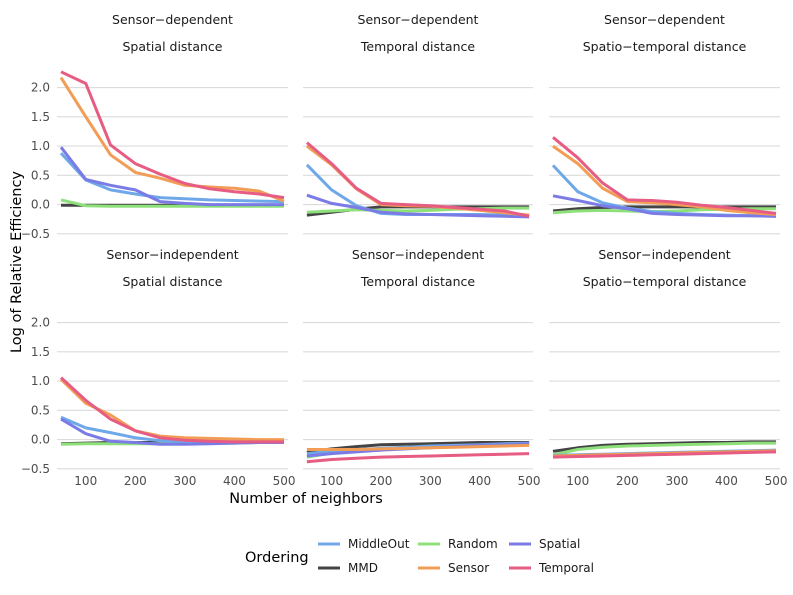 The width and height of the screenshot is (793, 595). Describe the element at coordinates (664, 123) in the screenshot. I see `panel-3: Sensor−dependent Spatio−temporal distance` at that location.